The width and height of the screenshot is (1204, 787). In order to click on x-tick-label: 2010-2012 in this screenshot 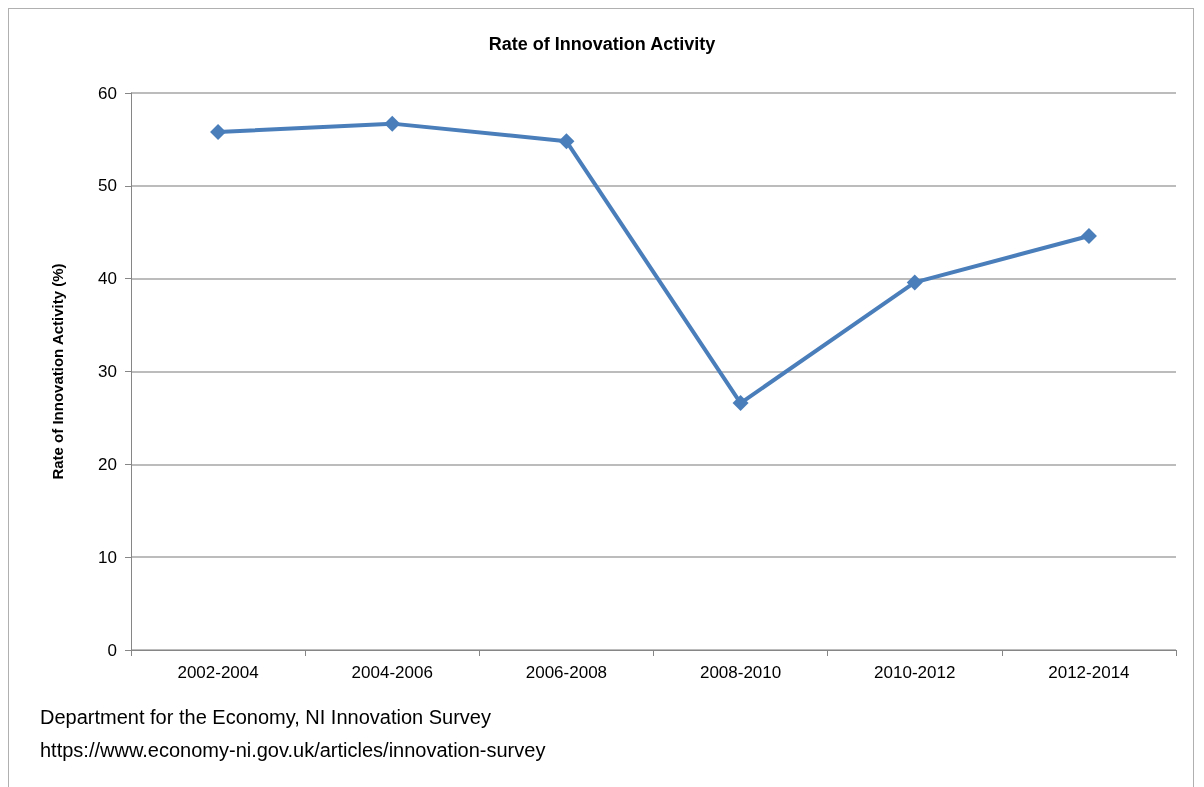, I will do `click(915, 672)`.